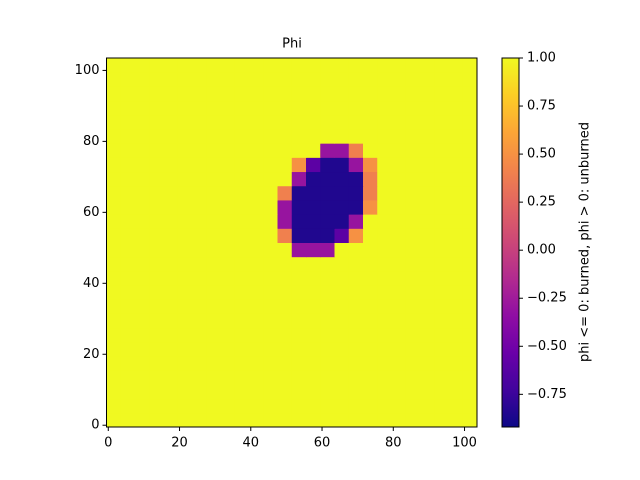 The image size is (640, 480). Describe the element at coordinates (585, 242) in the screenshot. I see `colorbar-label: phi <= 0: burned, phi > 0: unburned` at that location.